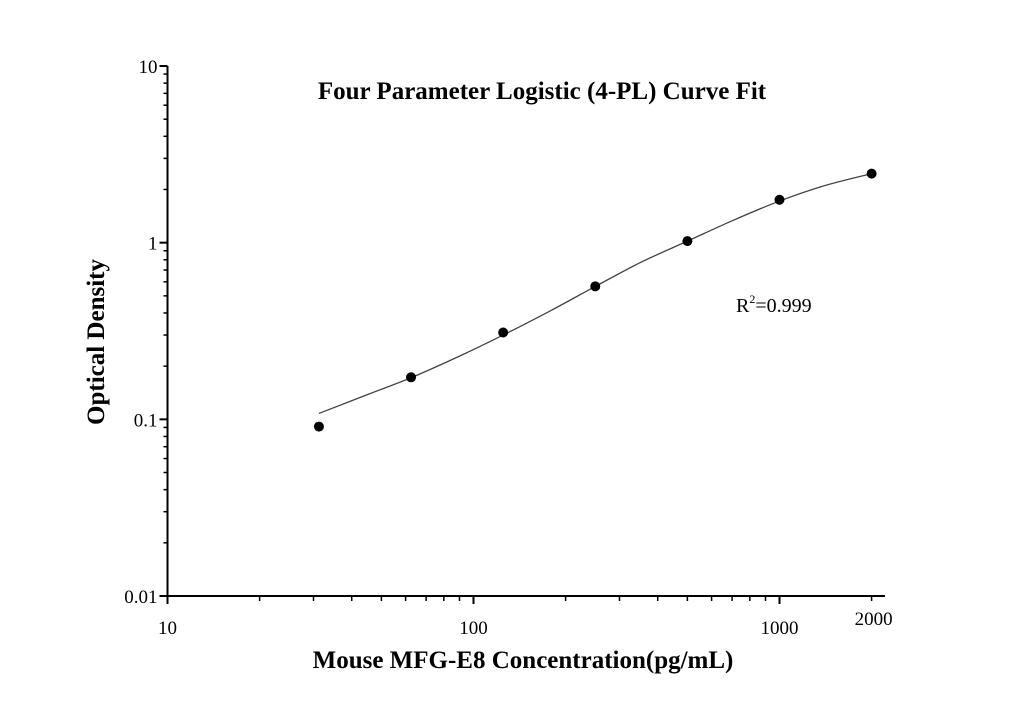  What do you see at coordinates (146, 420) in the screenshot?
I see `y-tick-label: 0.1` at bounding box center [146, 420].